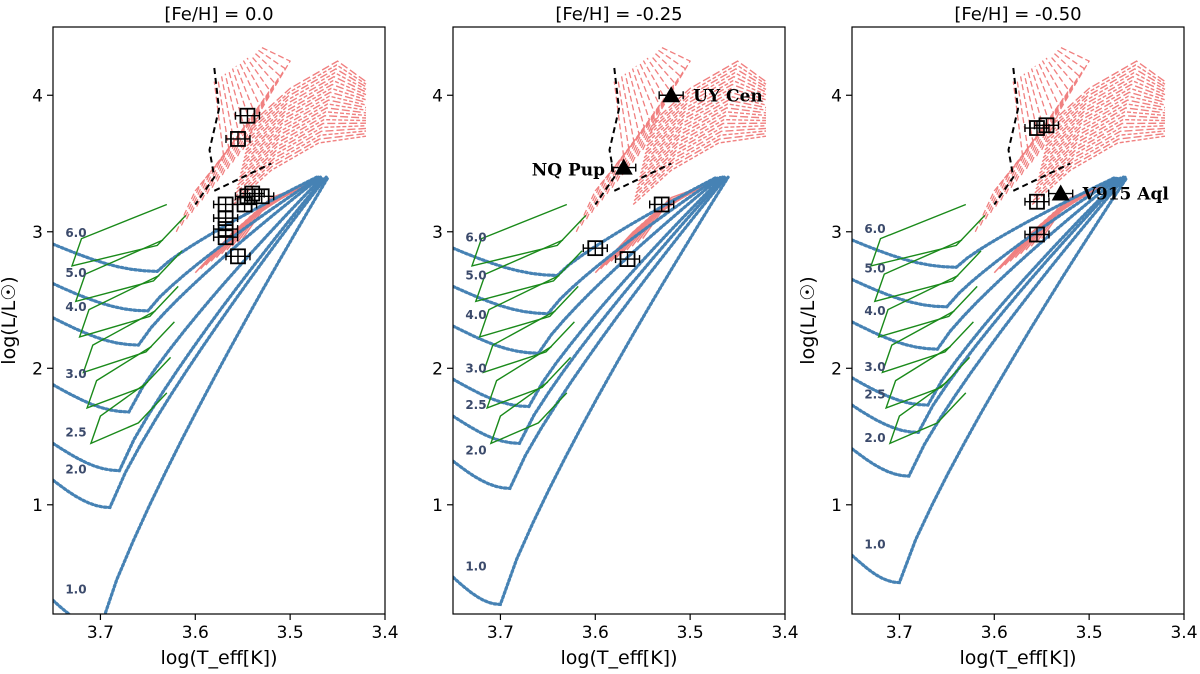 This screenshot has width=1200, height=674. What do you see at coordinates (1126, 195) in the screenshot?
I see `target-label: V915 Aql` at bounding box center [1126, 195].